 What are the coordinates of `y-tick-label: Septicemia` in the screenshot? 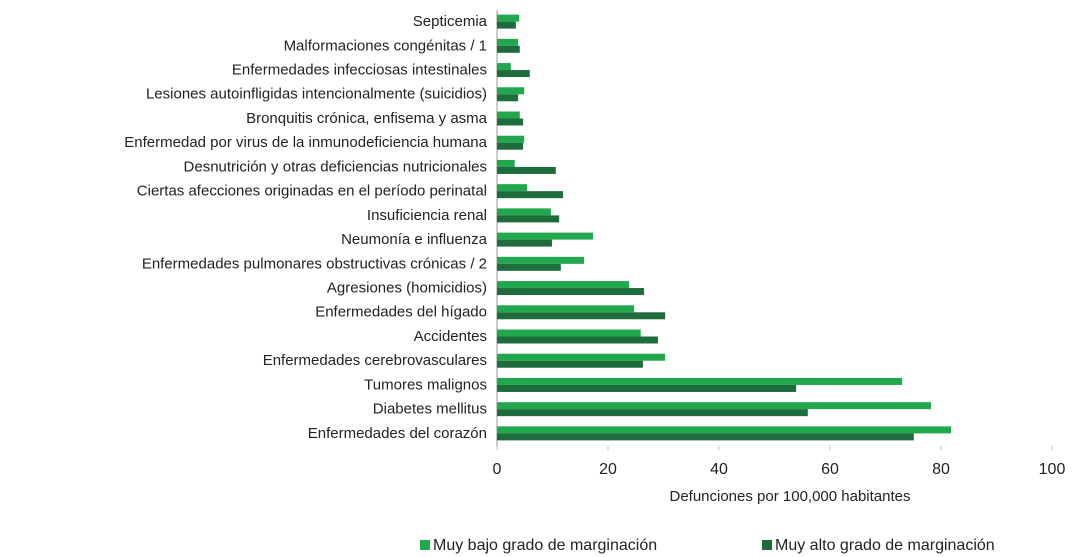 It's located at (450, 21).